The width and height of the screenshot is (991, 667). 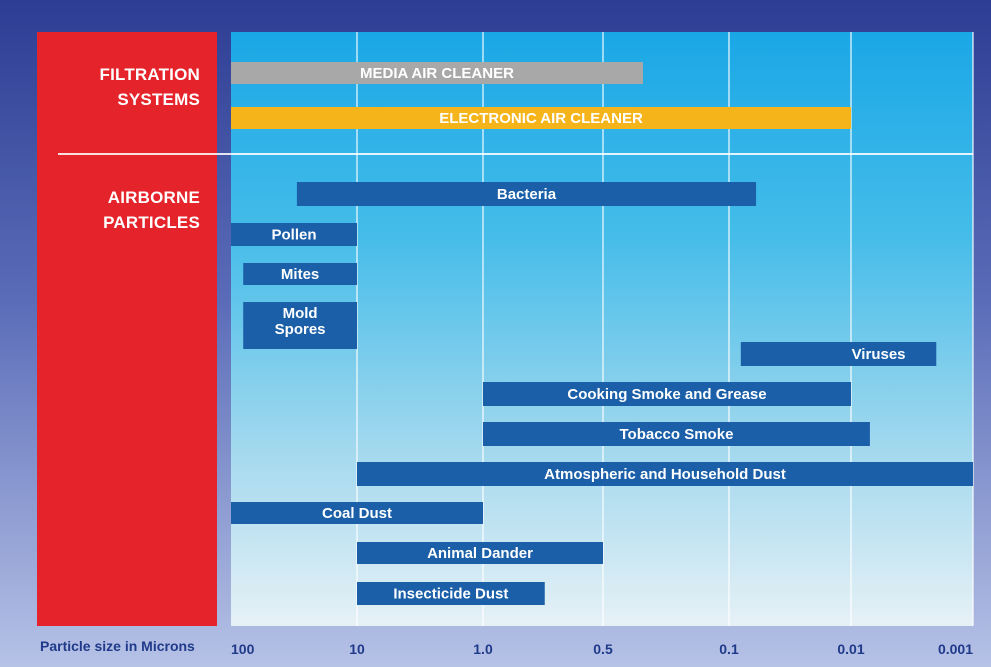 I want to click on airborne-particles-label-line1: AIRBORNE, so click(x=153, y=197).